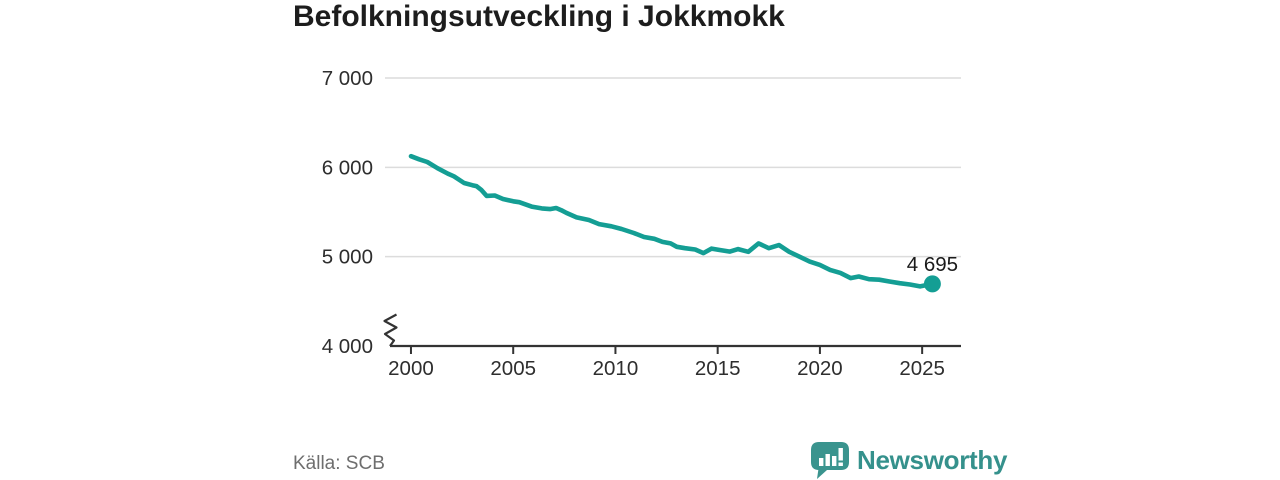  What do you see at coordinates (347, 167) in the screenshot?
I see `y-axis-tick-label: 6 000` at bounding box center [347, 167].